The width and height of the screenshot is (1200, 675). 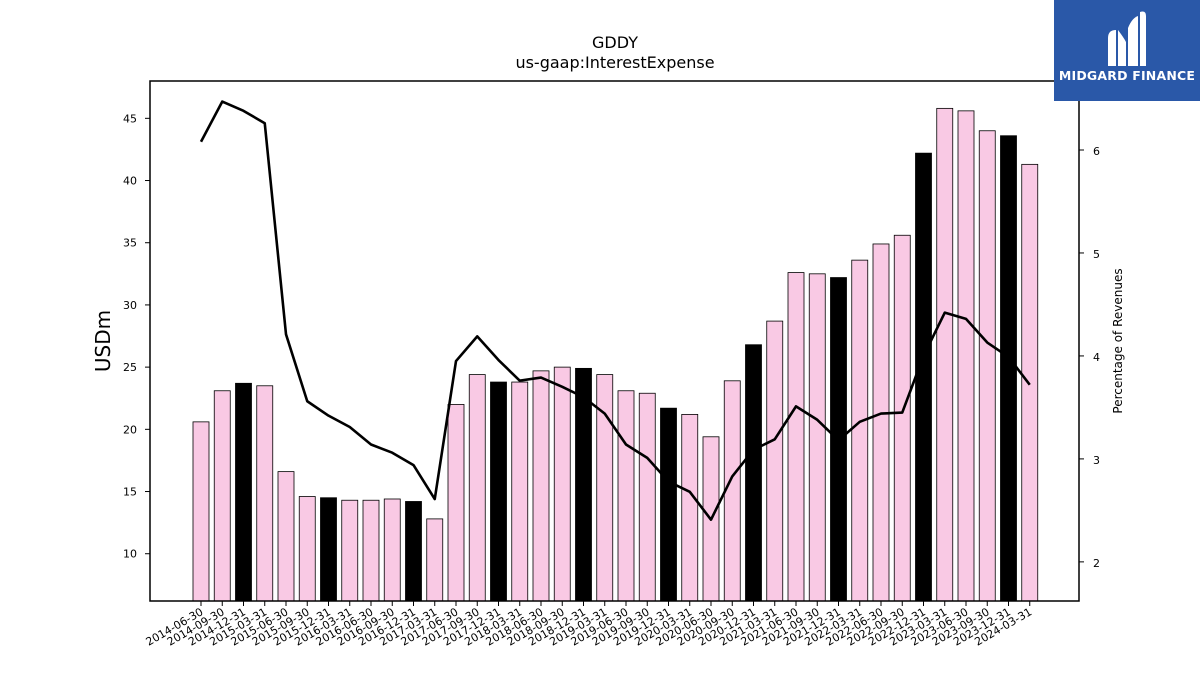 What do you see at coordinates (130, 429) in the screenshot?
I see `y-tick-label: 20` at bounding box center [130, 429].